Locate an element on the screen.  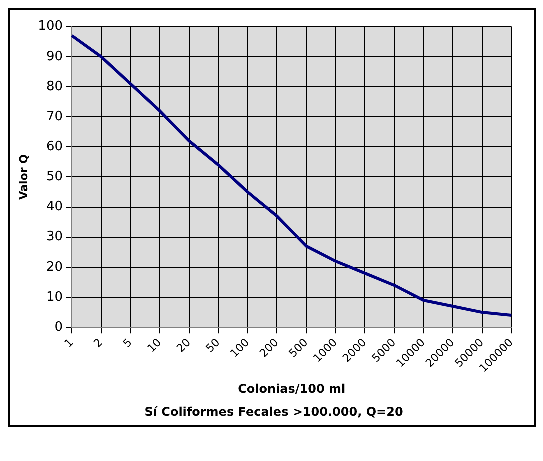
y-tick-label: 40 is located at coordinates (55, 207).